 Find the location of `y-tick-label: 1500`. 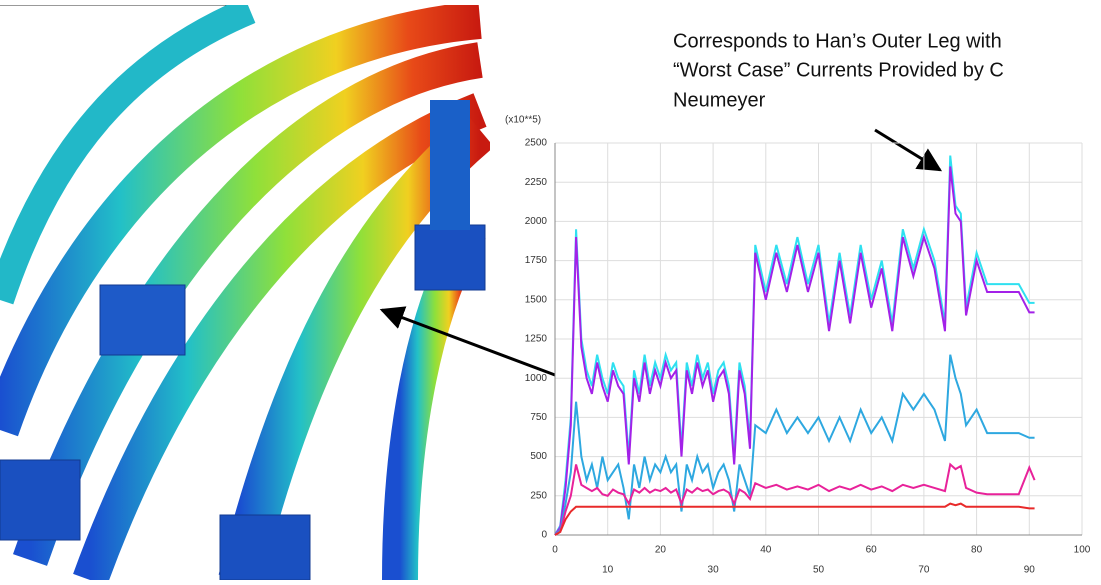

y-tick-label: 1500 is located at coordinates (536, 299).